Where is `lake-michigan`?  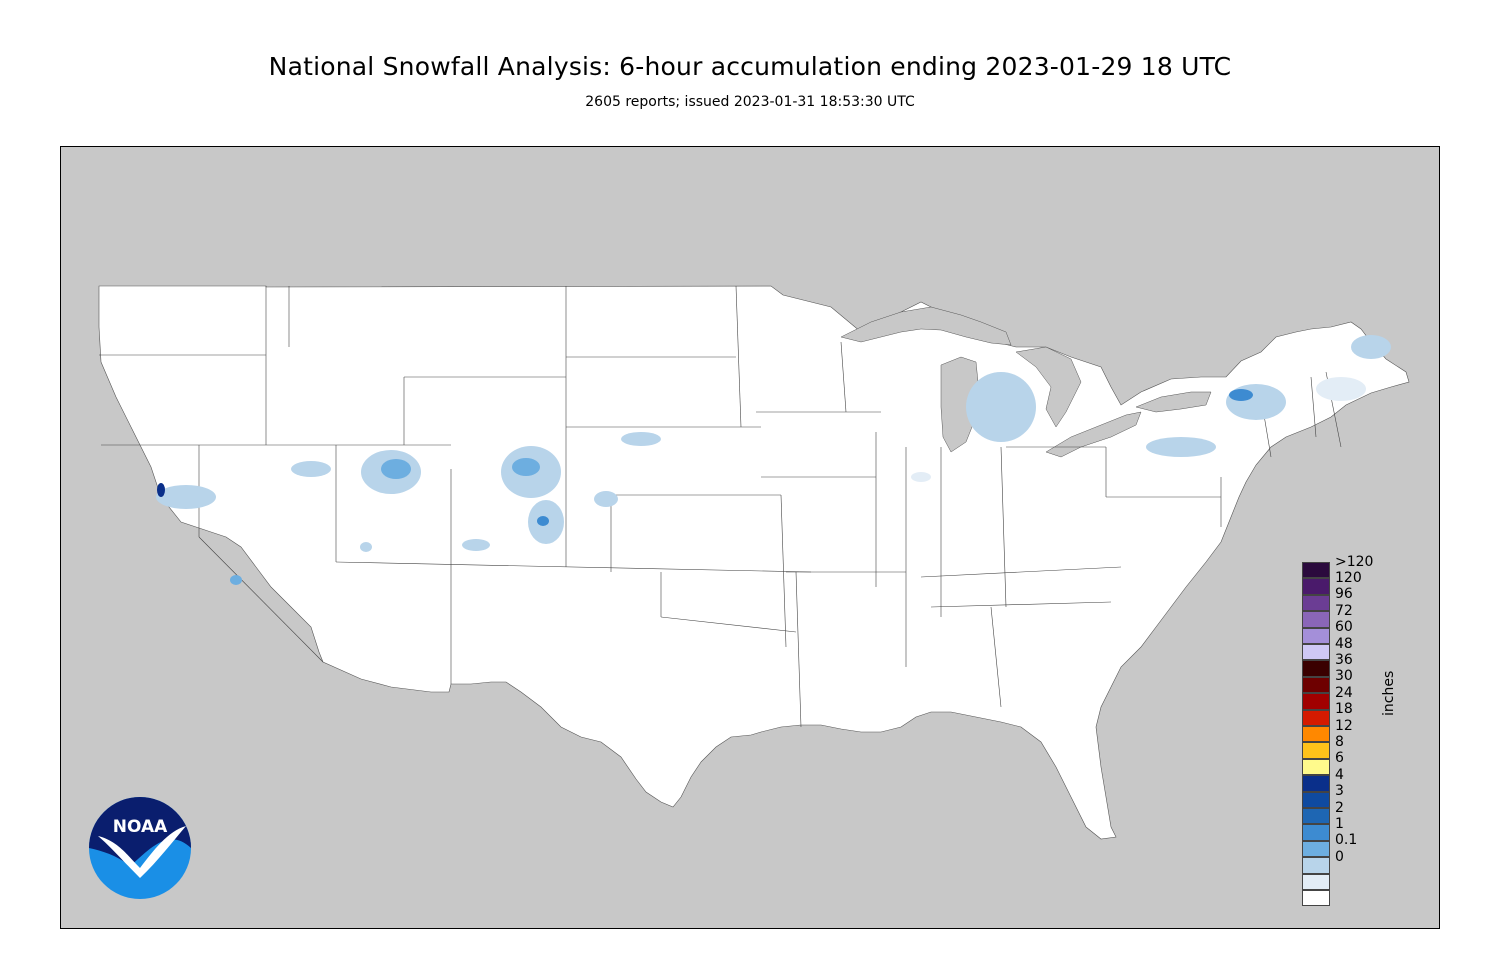
lake-michigan is located at coordinates (960, 404).